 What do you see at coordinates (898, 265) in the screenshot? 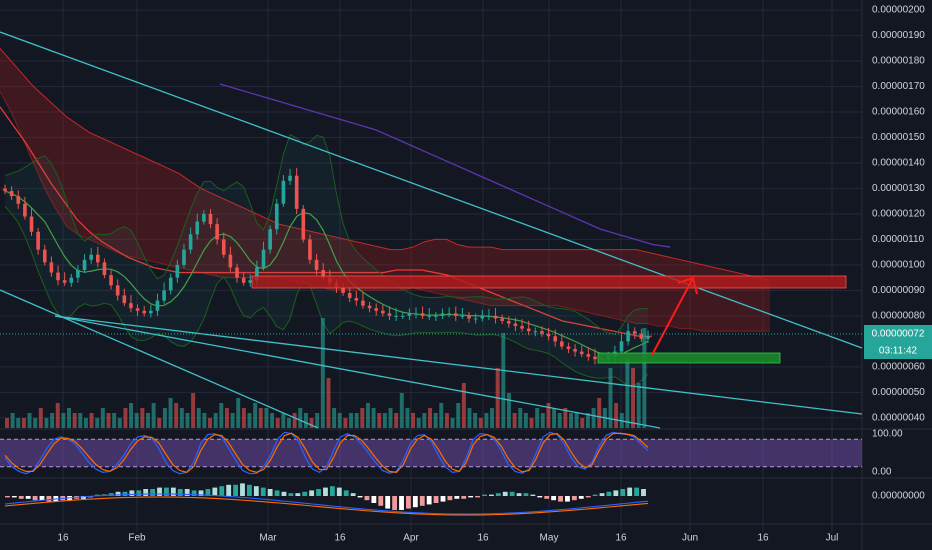
I see `price-axis-label: 0.00000100` at bounding box center [898, 265].